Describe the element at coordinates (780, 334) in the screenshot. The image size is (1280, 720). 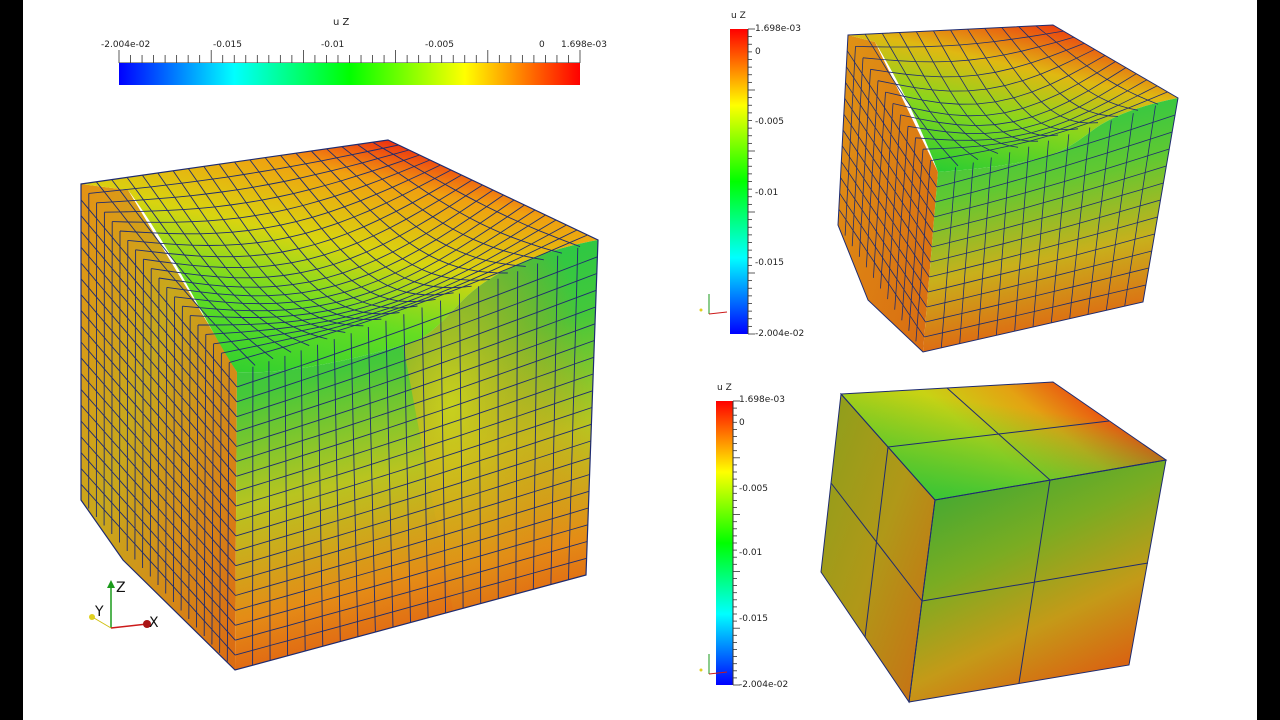
I see `top-right-colorbar-min-label: -2.004e-02` at that location.